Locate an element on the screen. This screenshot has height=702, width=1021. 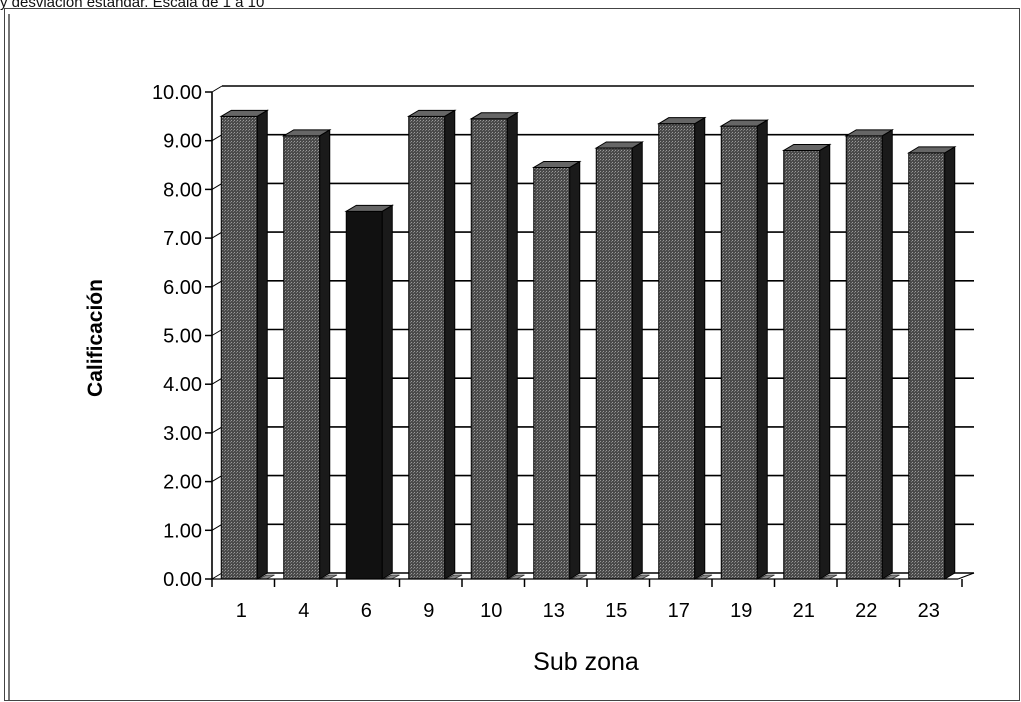
x-tick-label: 17 is located at coordinates (679, 611).